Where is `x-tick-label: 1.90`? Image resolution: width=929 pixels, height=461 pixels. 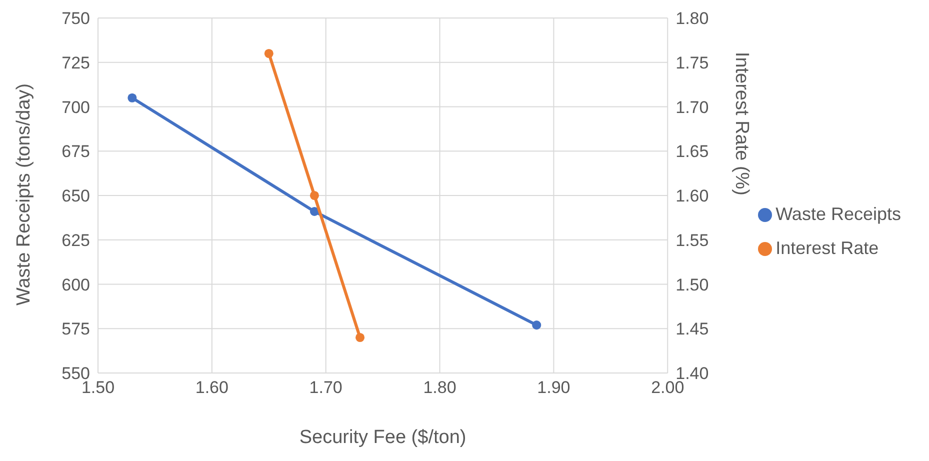 x-tick-label: 1.90 is located at coordinates (553, 388).